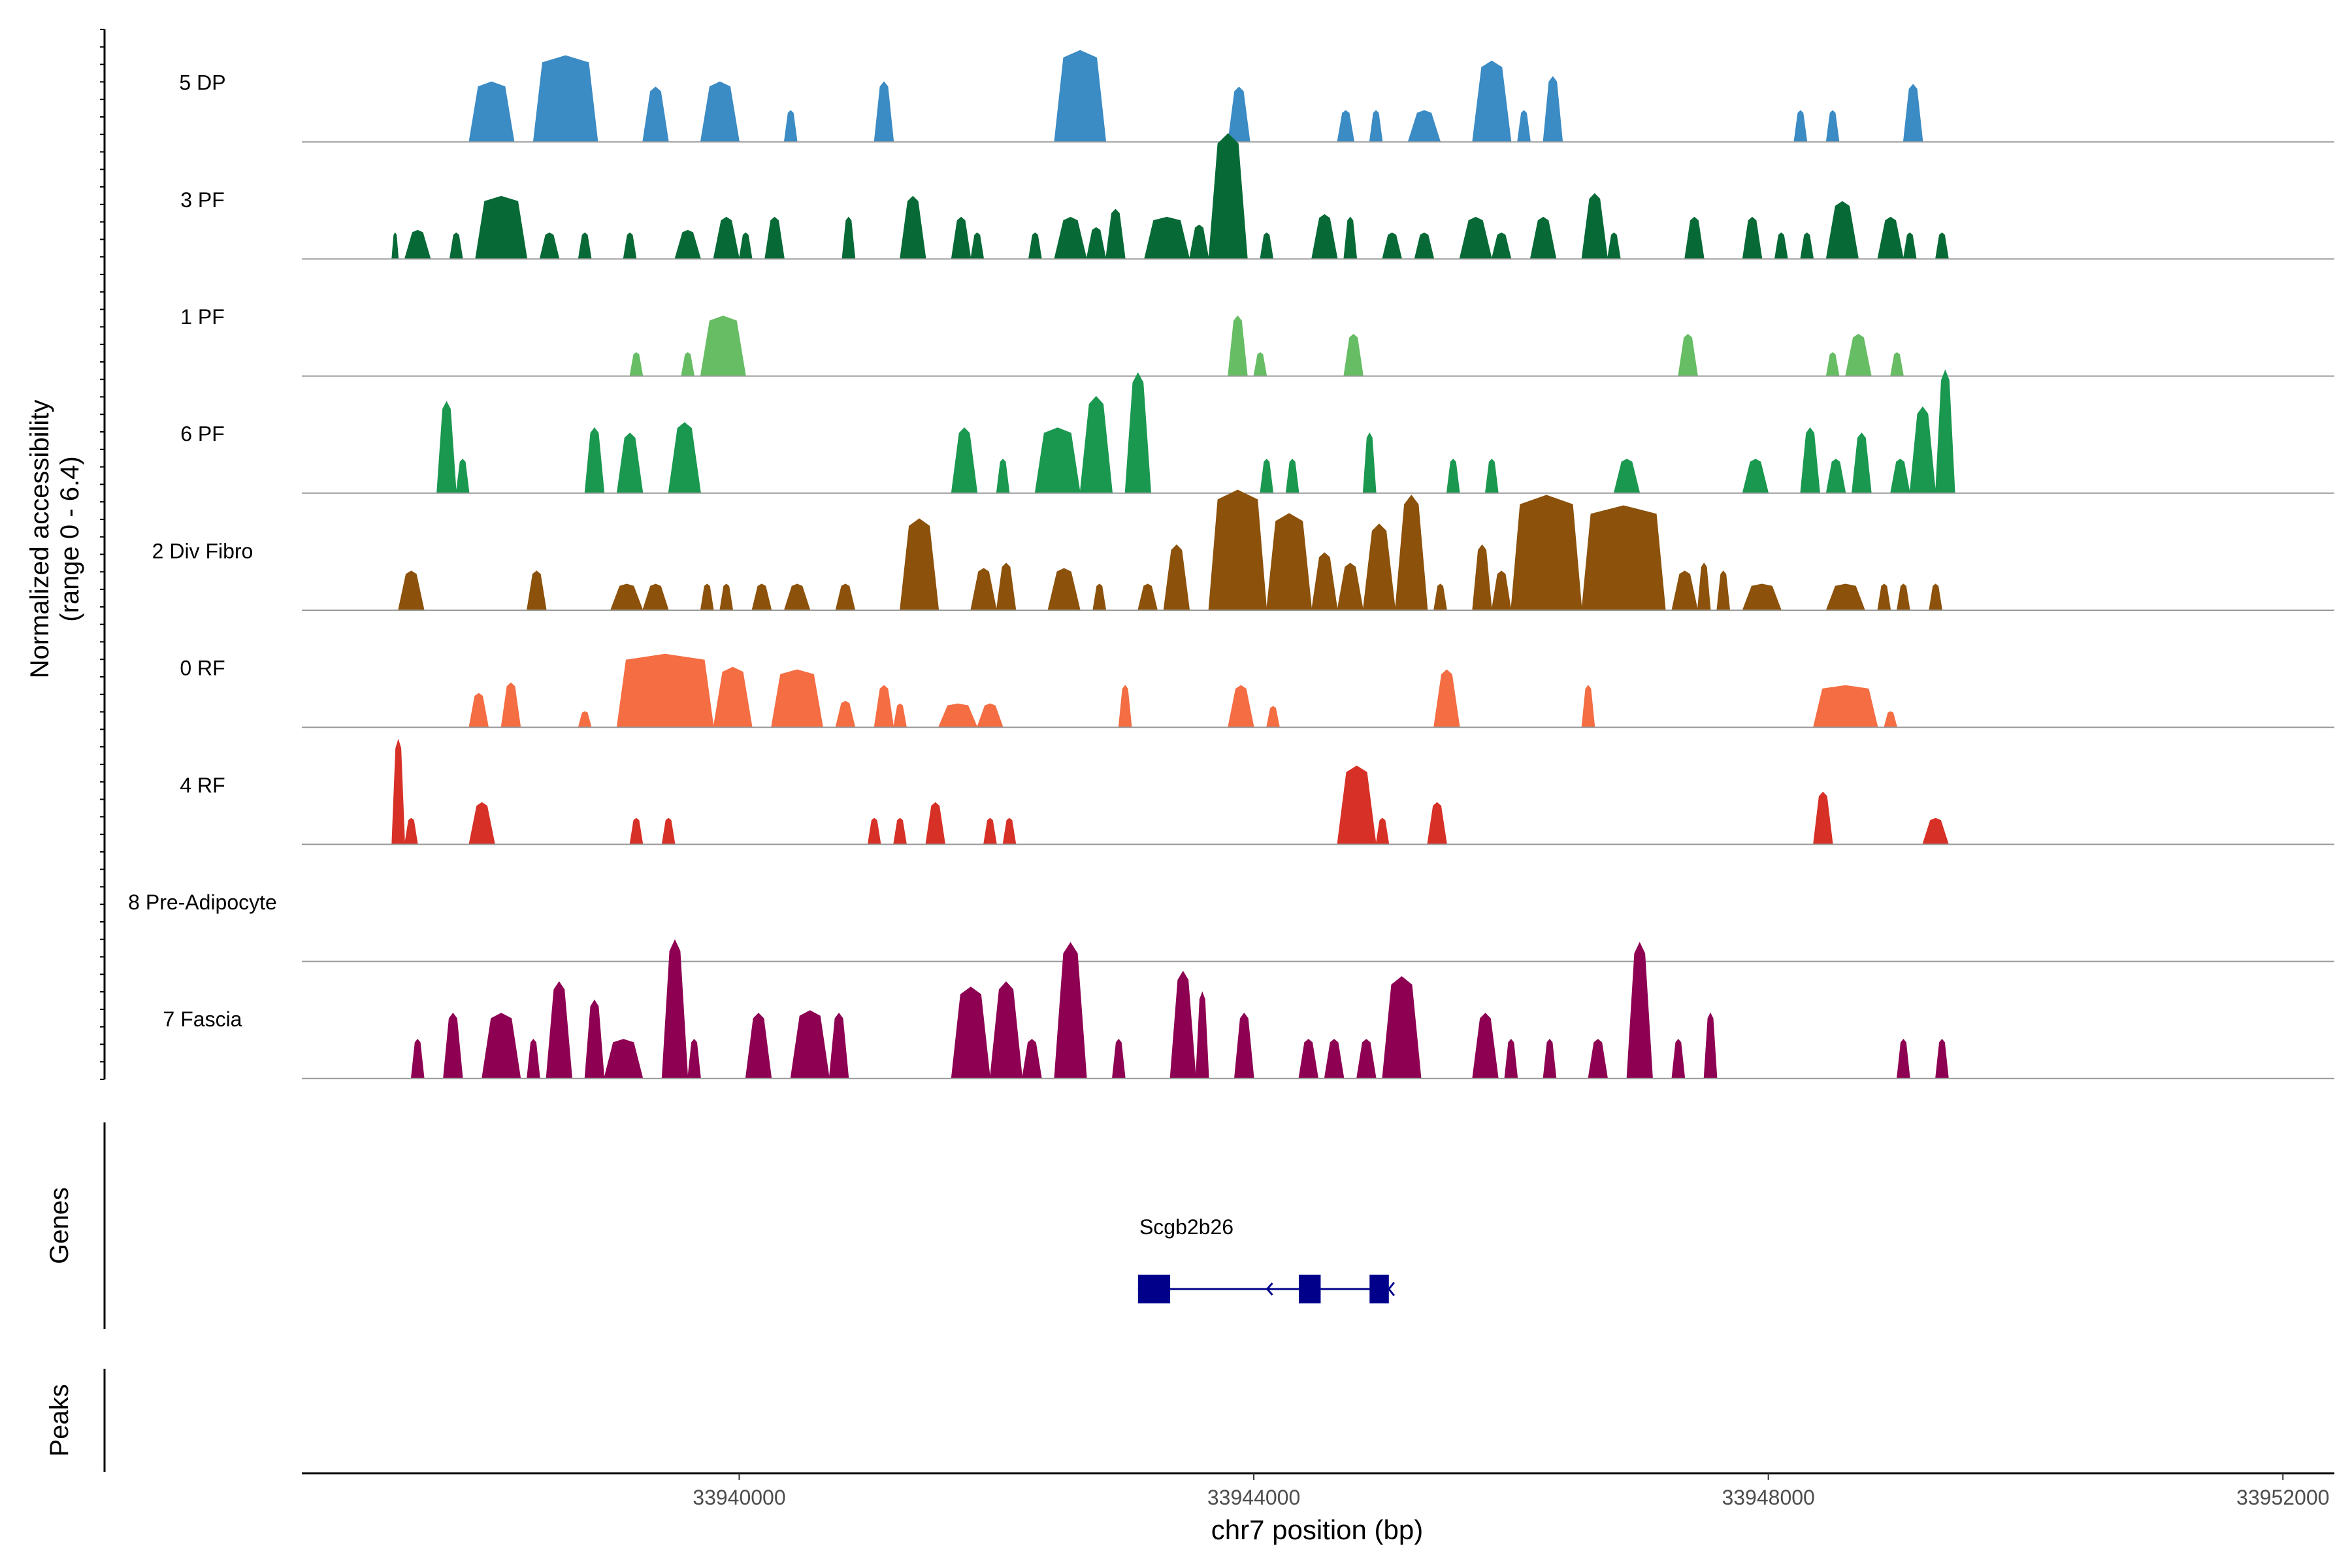 This screenshot has width=2352, height=1568. What do you see at coordinates (70, 538) in the screenshot?
I see `y-axis-label-line2: (range 0 - 6.4)` at bounding box center [70, 538].